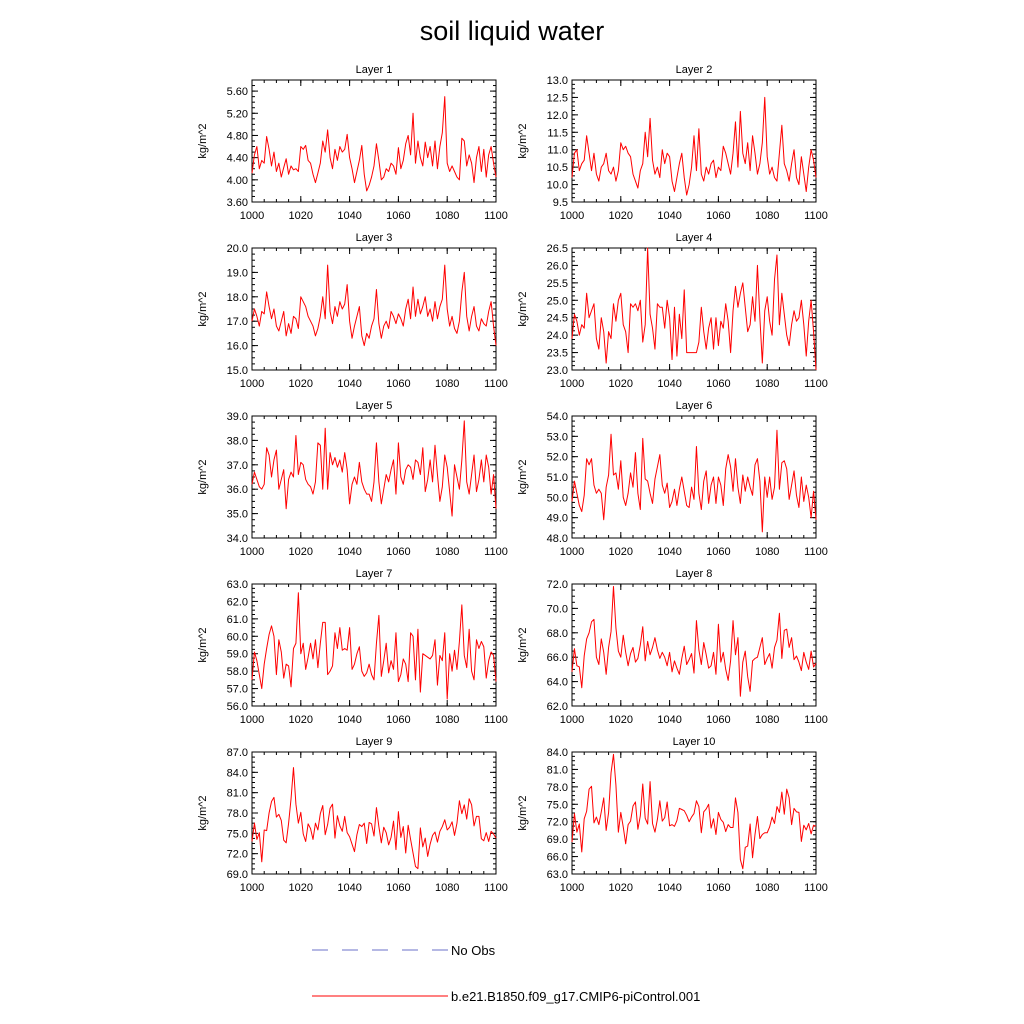 The image size is (1024, 1024). I want to click on panel-title: Layer 2, so click(694, 70).